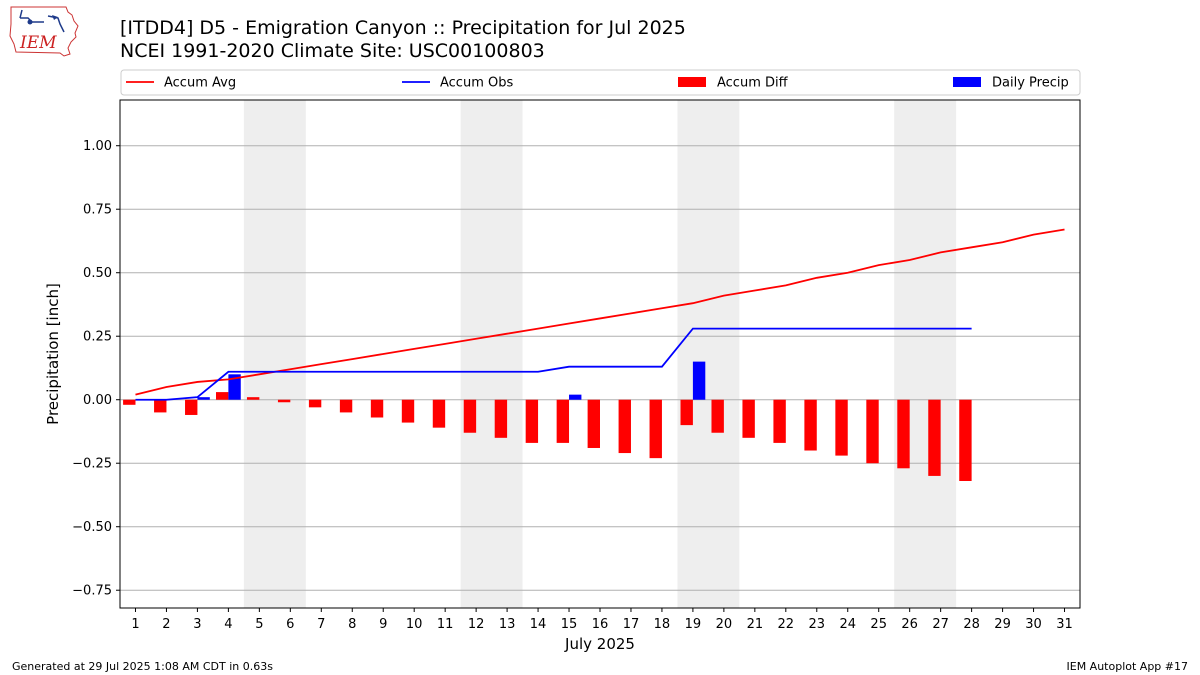  Describe the element at coordinates (44, 31) in the screenshot. I see `iem-logo-icon: IEM` at that location.